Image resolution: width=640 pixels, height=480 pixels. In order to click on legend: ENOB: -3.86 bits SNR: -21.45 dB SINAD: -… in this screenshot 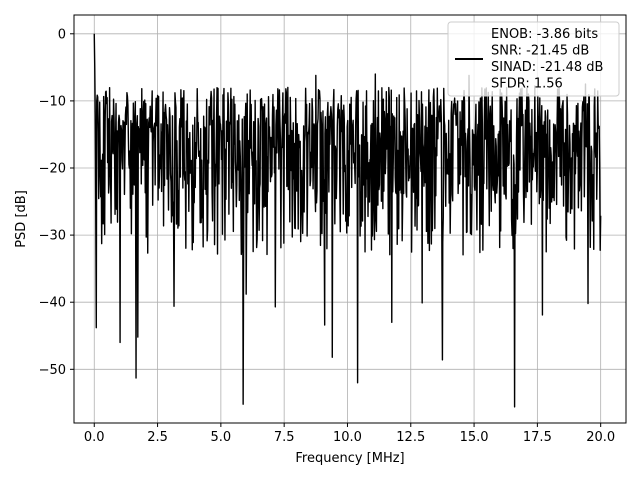, I will do `click(533, 59)`.